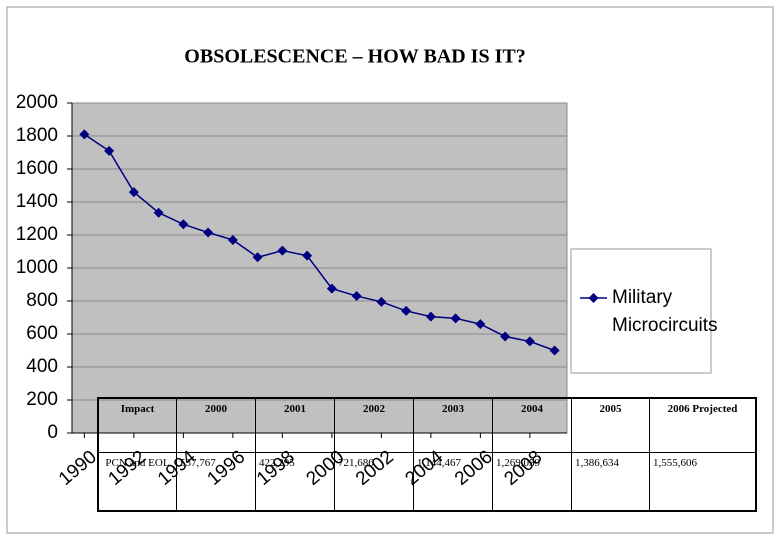 The width and height of the screenshot is (780, 540). I want to click on table-header: 2005, so click(610, 425).